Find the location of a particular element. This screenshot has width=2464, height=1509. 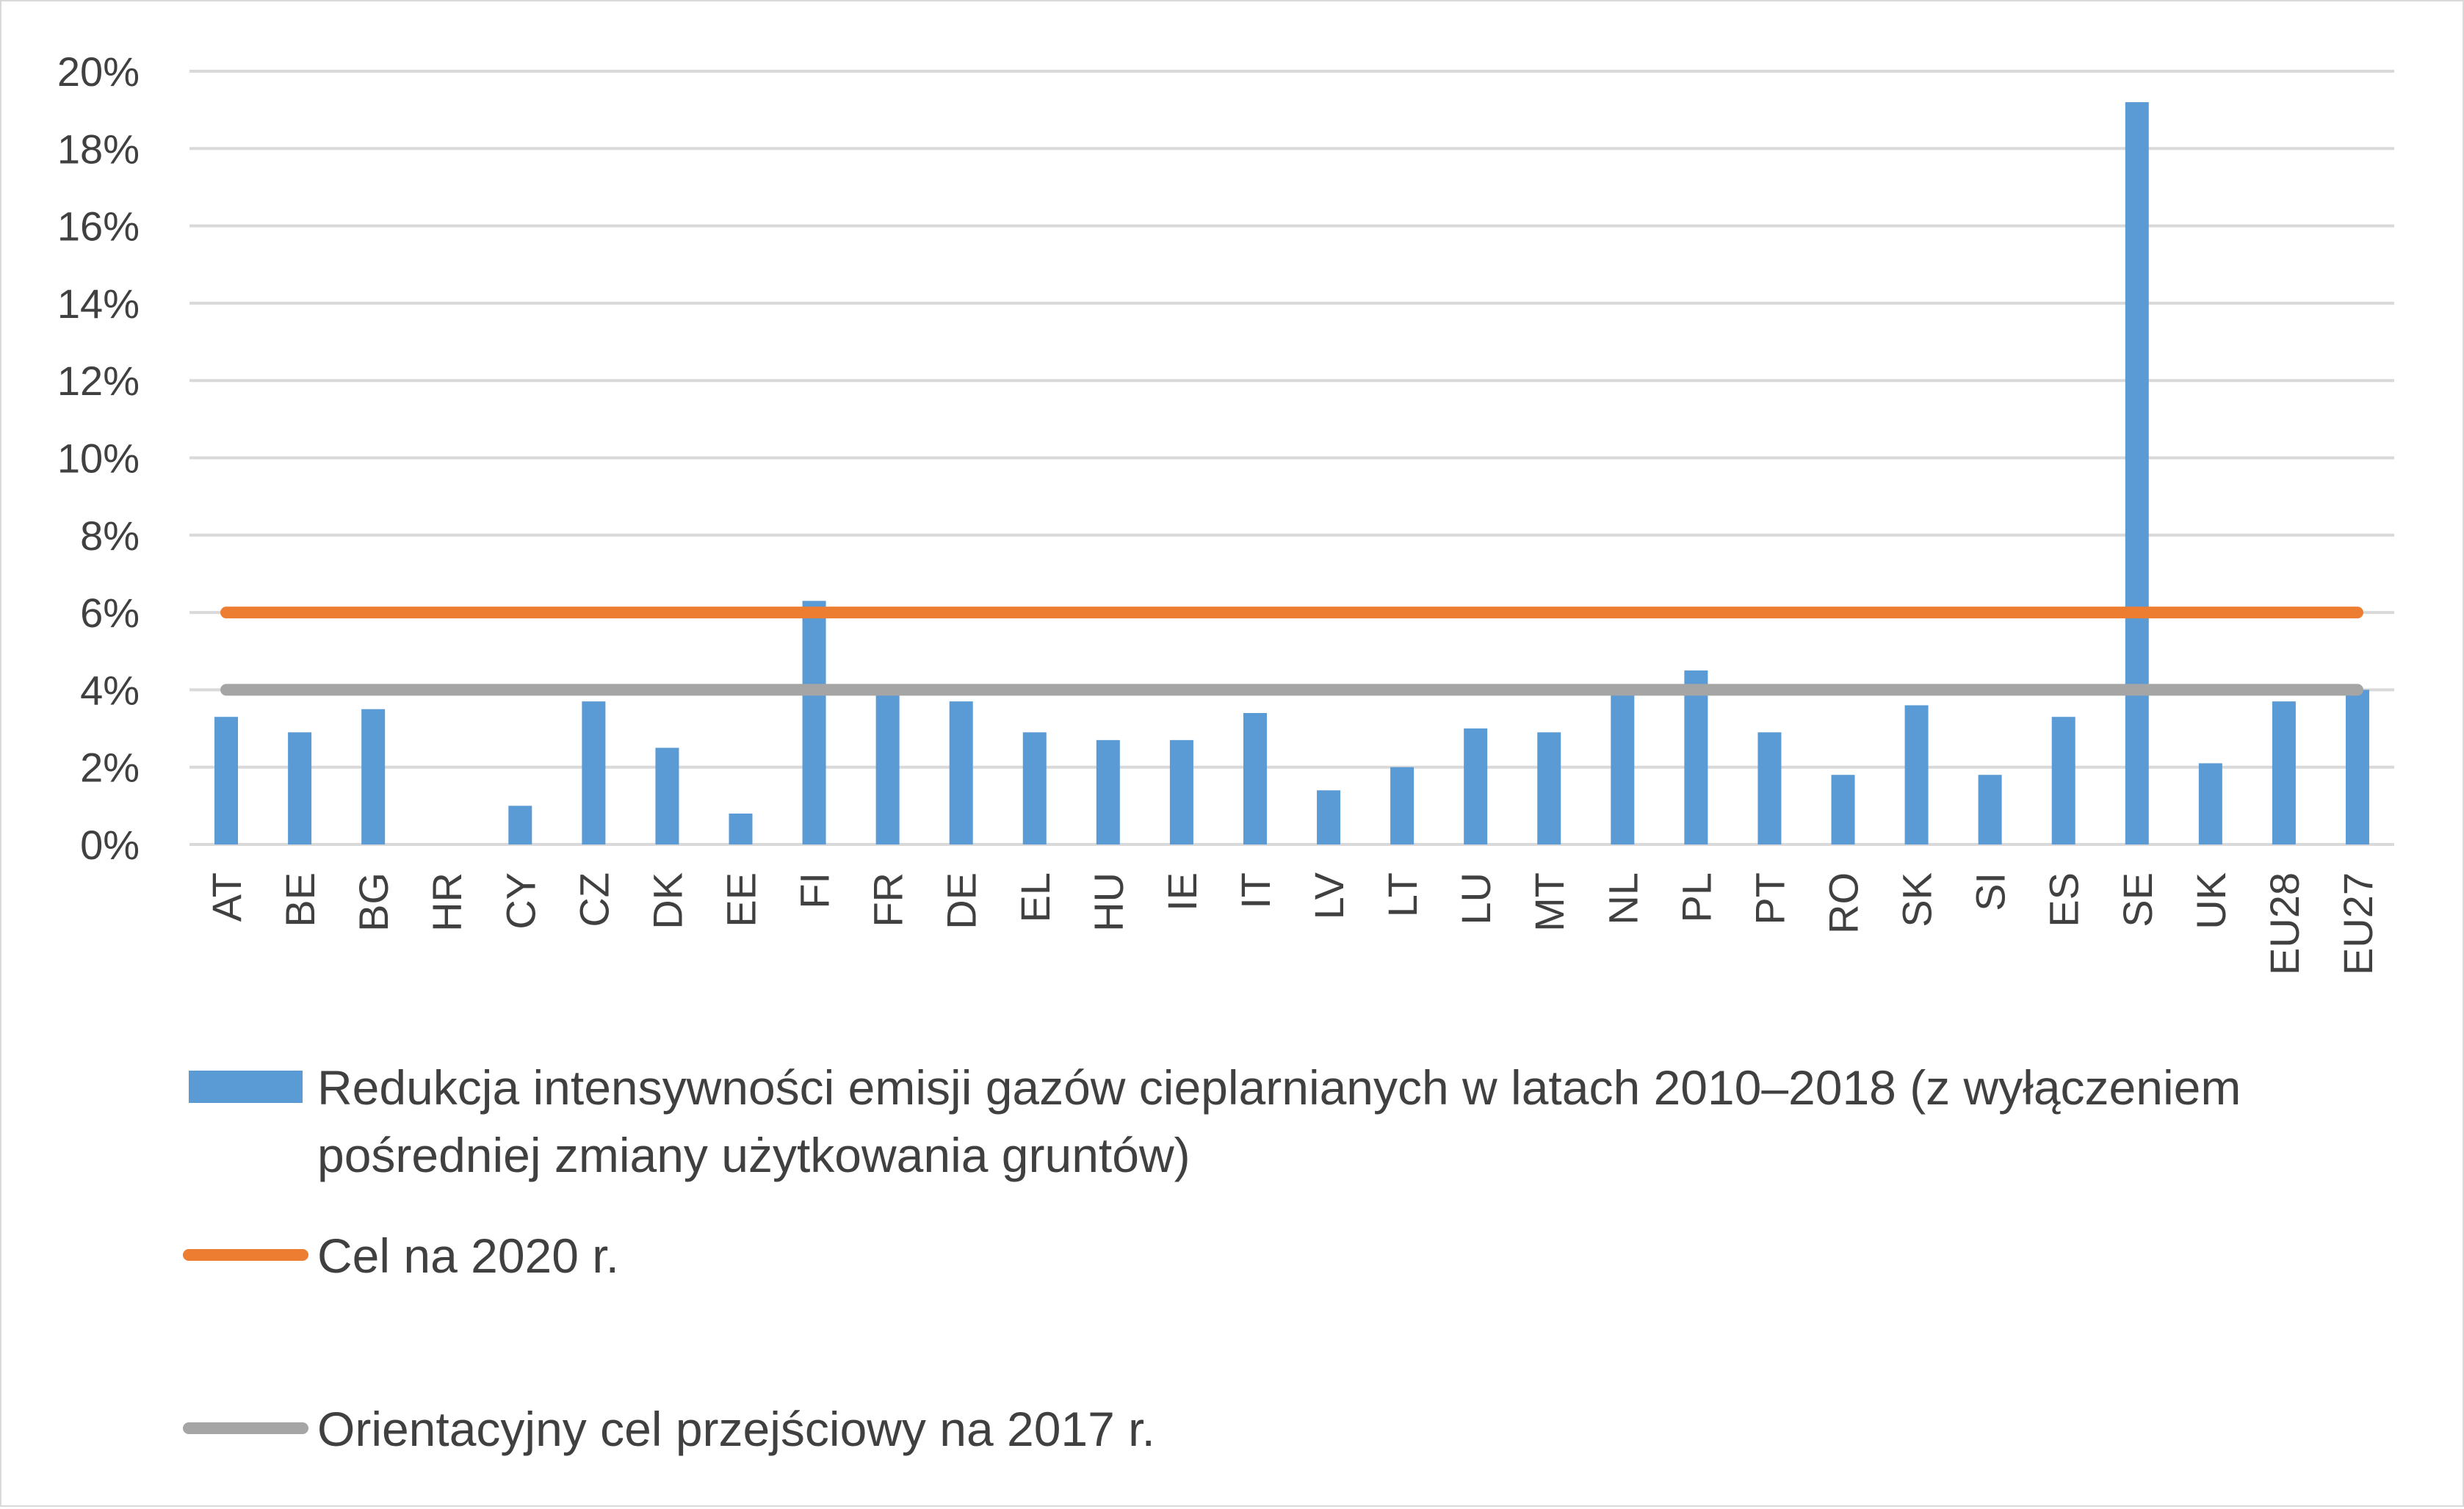

bar-EU27 is located at coordinates (2357, 767).